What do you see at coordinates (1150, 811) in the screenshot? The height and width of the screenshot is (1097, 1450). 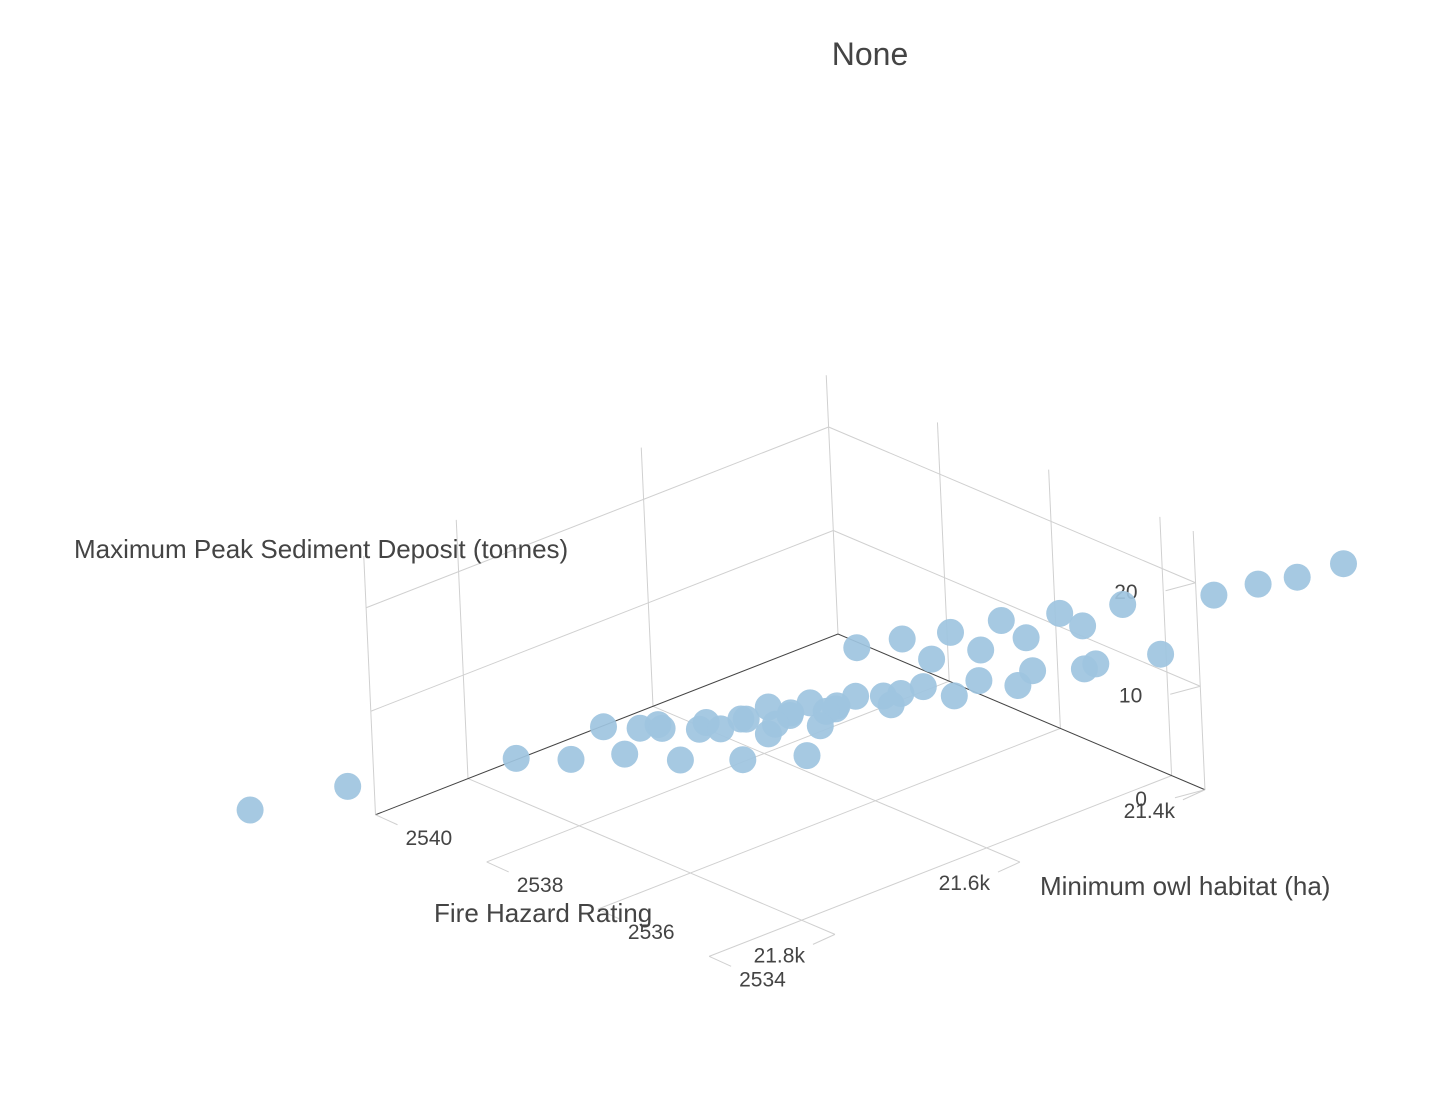 I see `x-tick-label: 21.4k` at bounding box center [1150, 811].